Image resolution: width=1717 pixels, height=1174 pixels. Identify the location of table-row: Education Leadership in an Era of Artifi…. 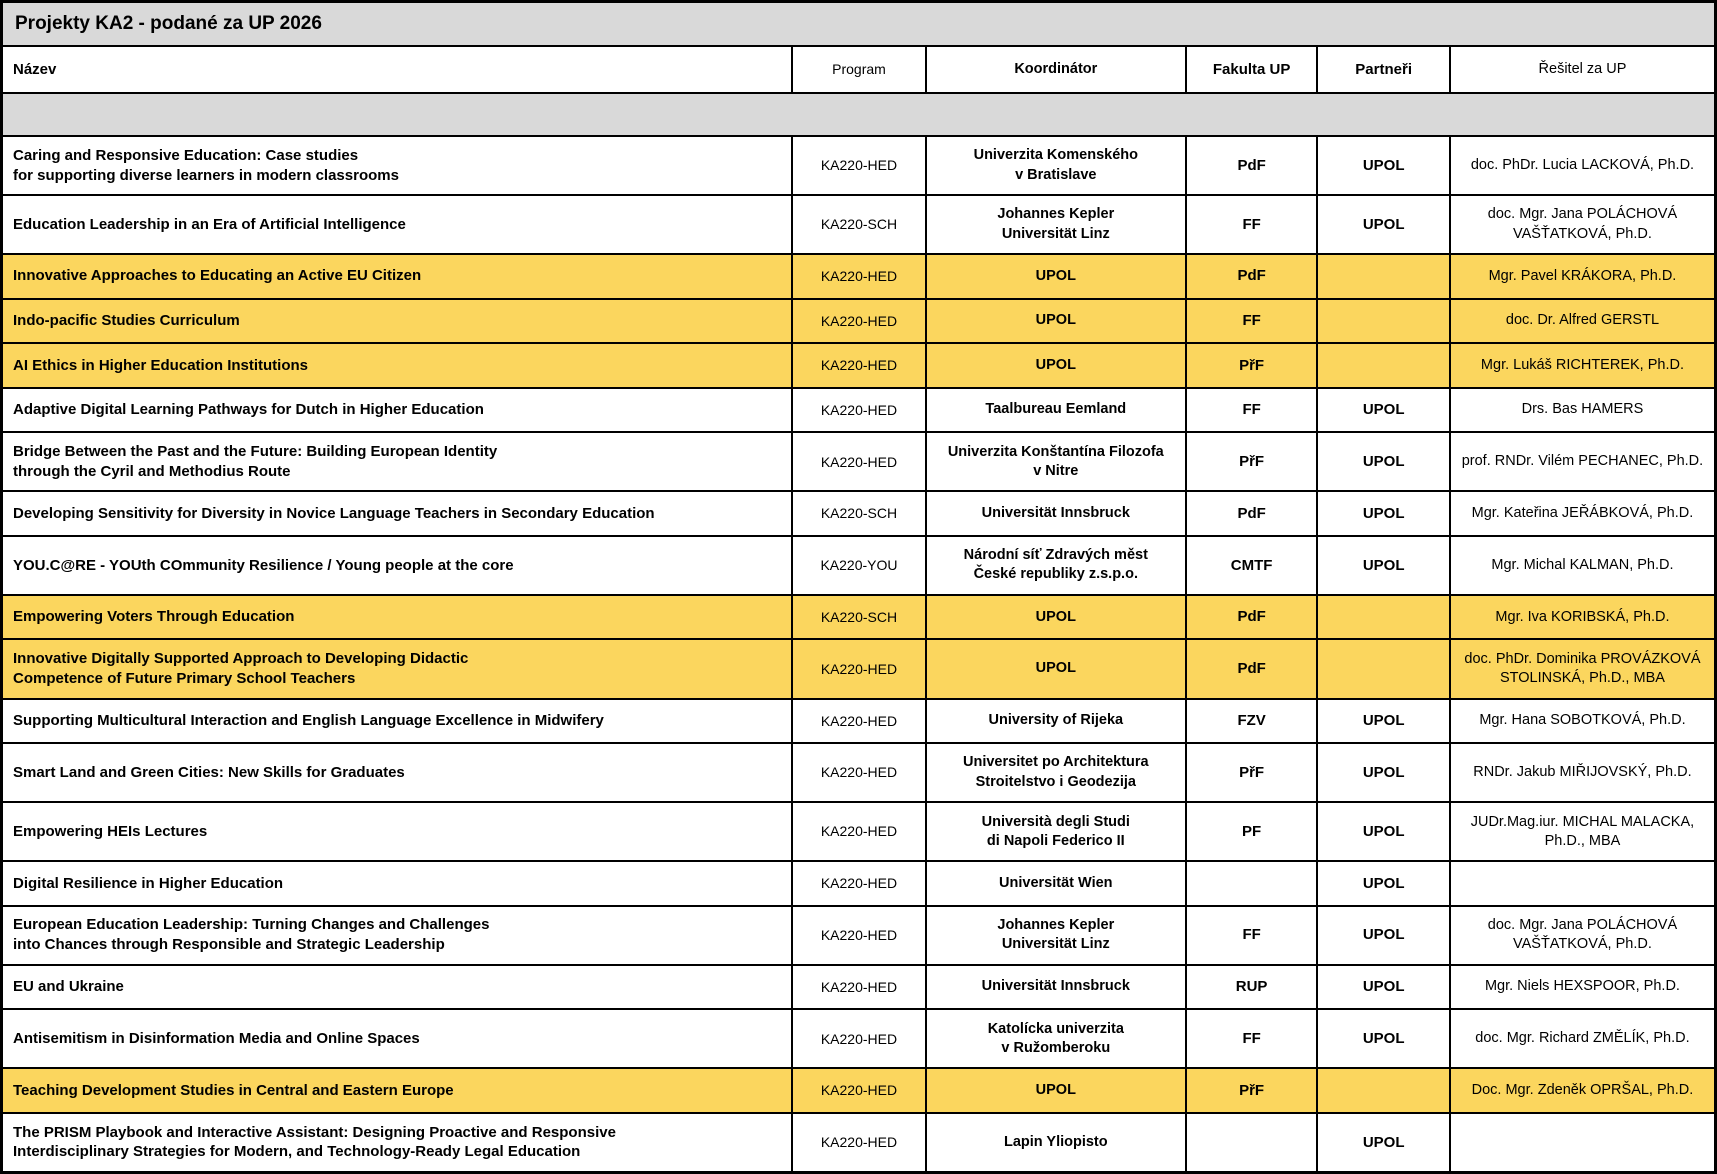
(858, 226).